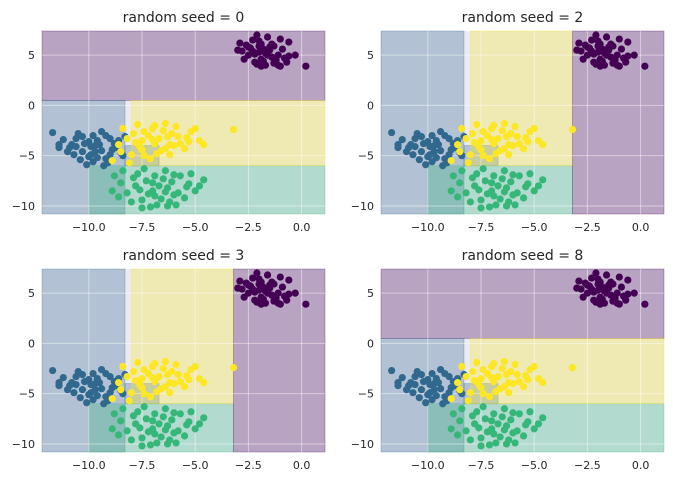 This screenshot has height=485, width=673. Describe the element at coordinates (248, 227) in the screenshot. I see `x-tick-label: −2.5` at that location.